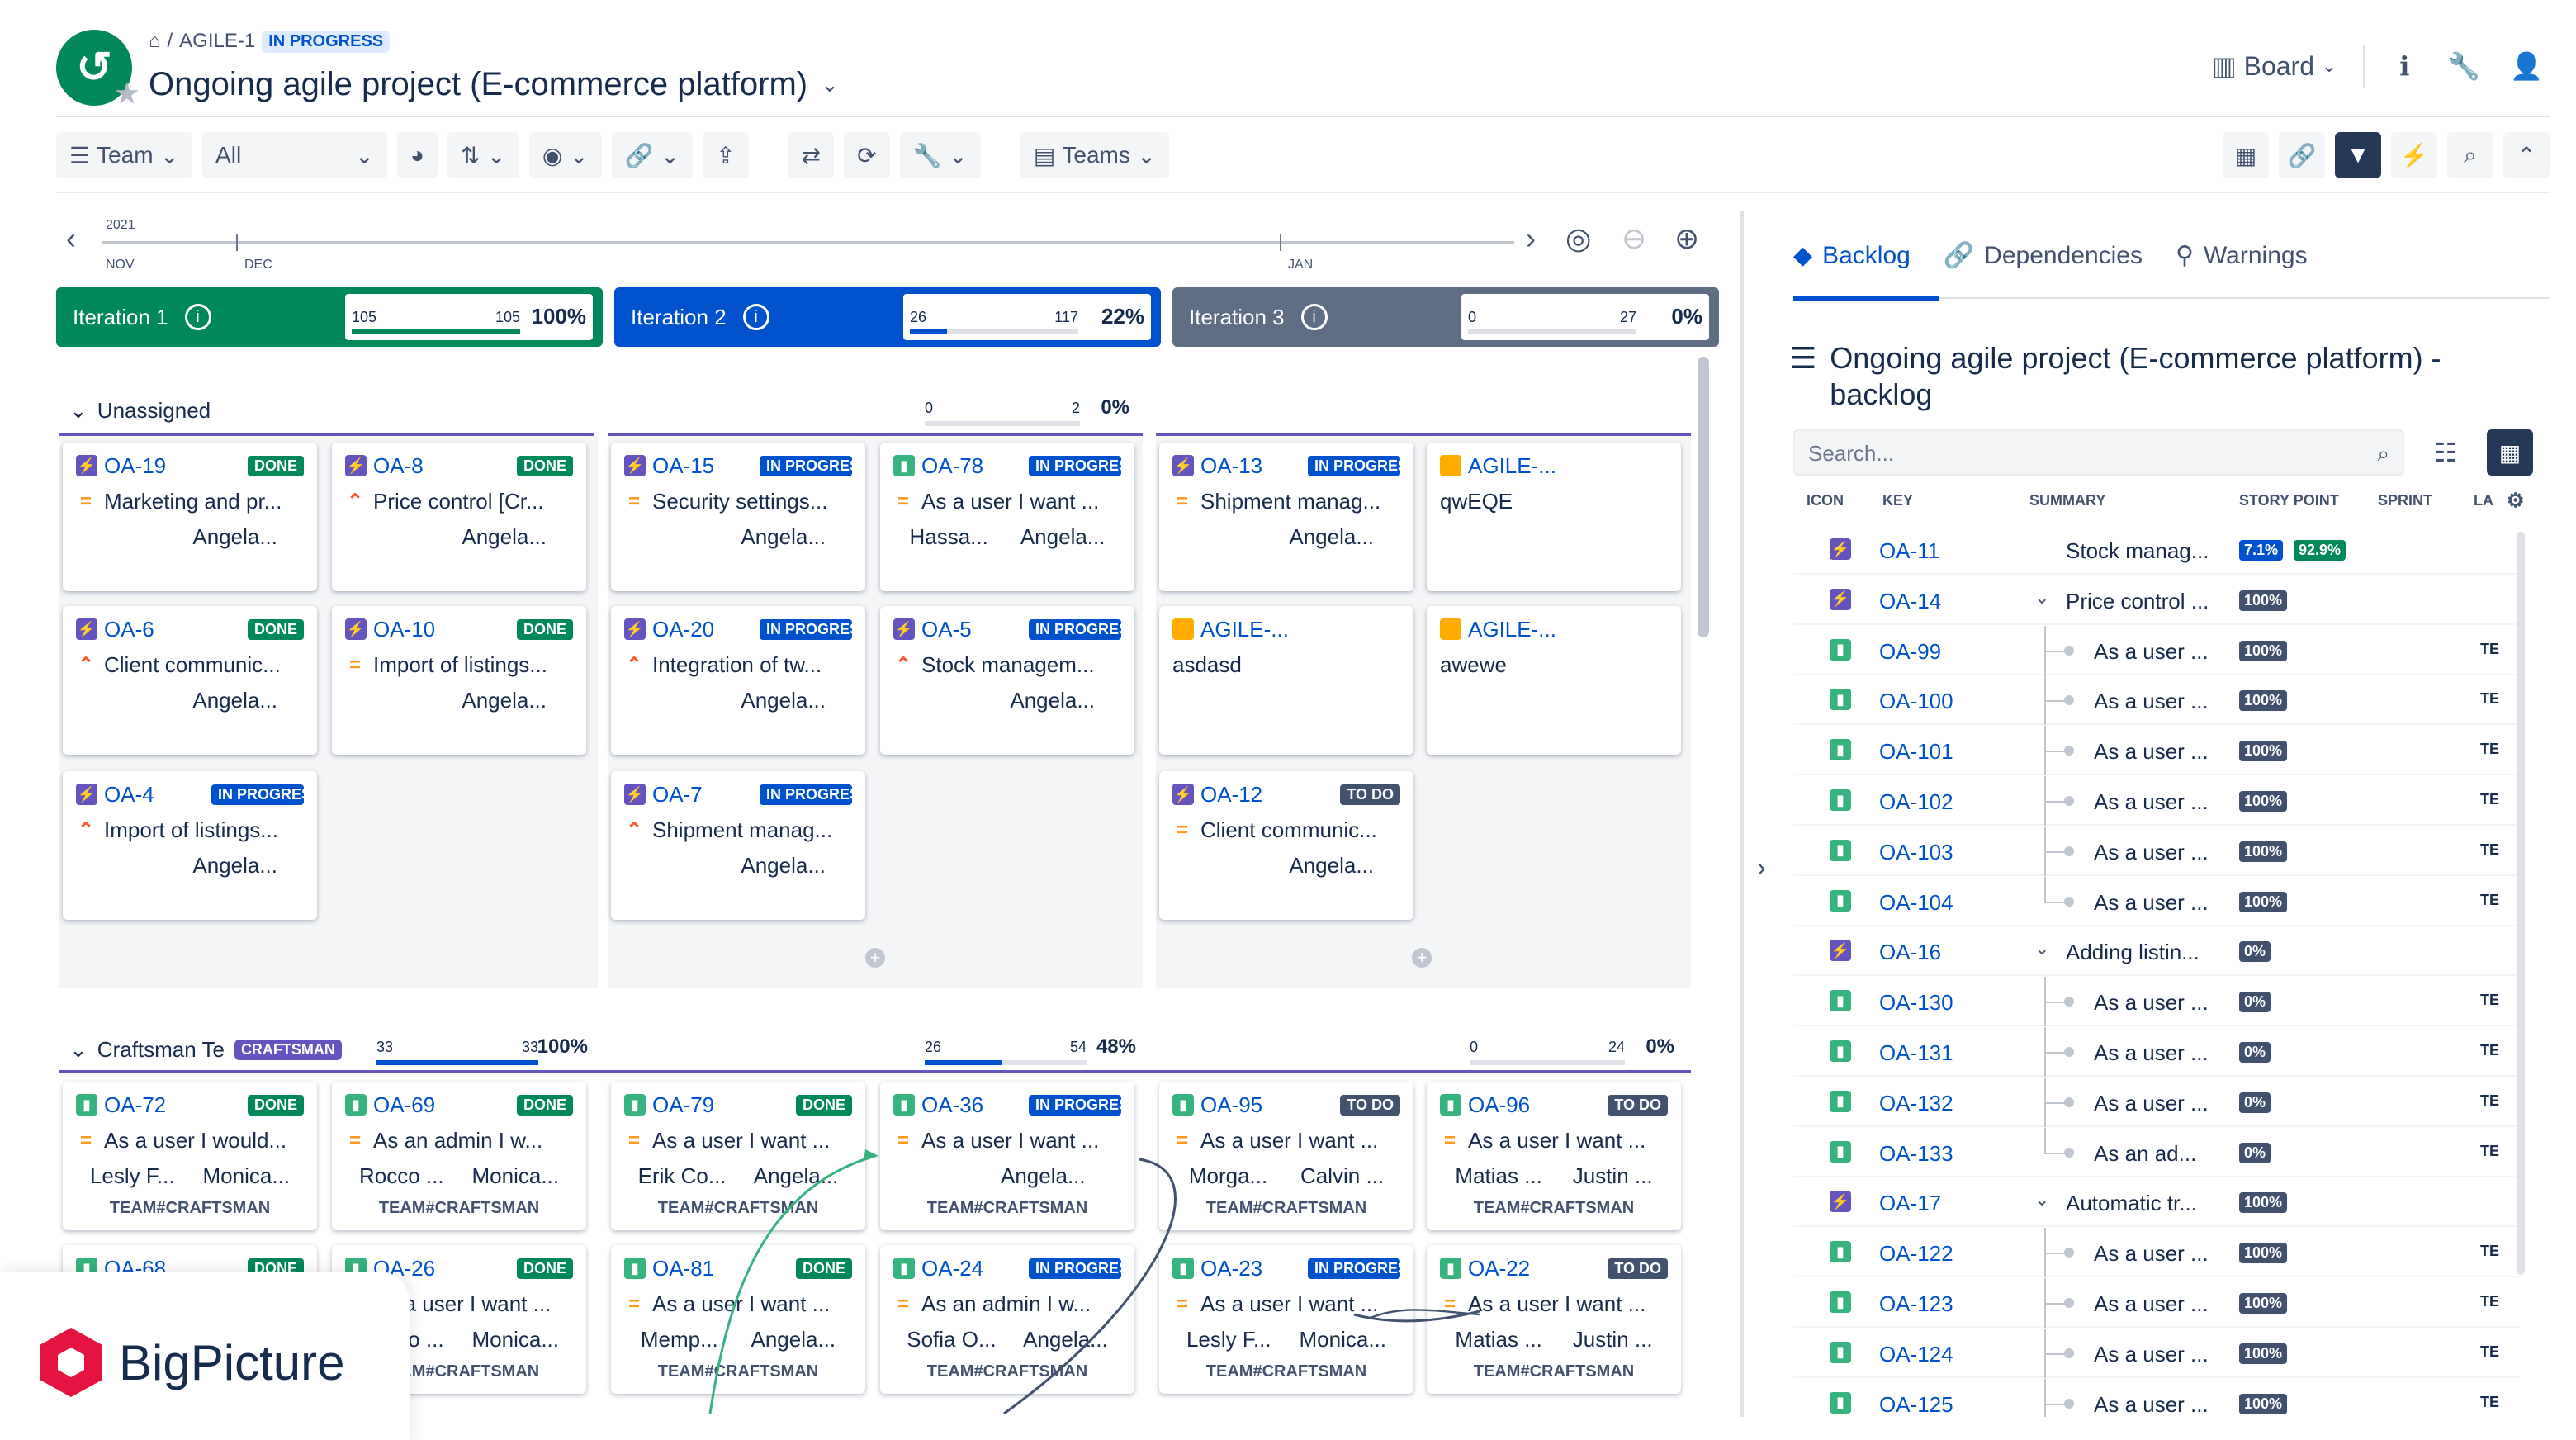  Describe the element at coordinates (1916, 1052) in the screenshot. I see `issue-key: OA-131` at that location.